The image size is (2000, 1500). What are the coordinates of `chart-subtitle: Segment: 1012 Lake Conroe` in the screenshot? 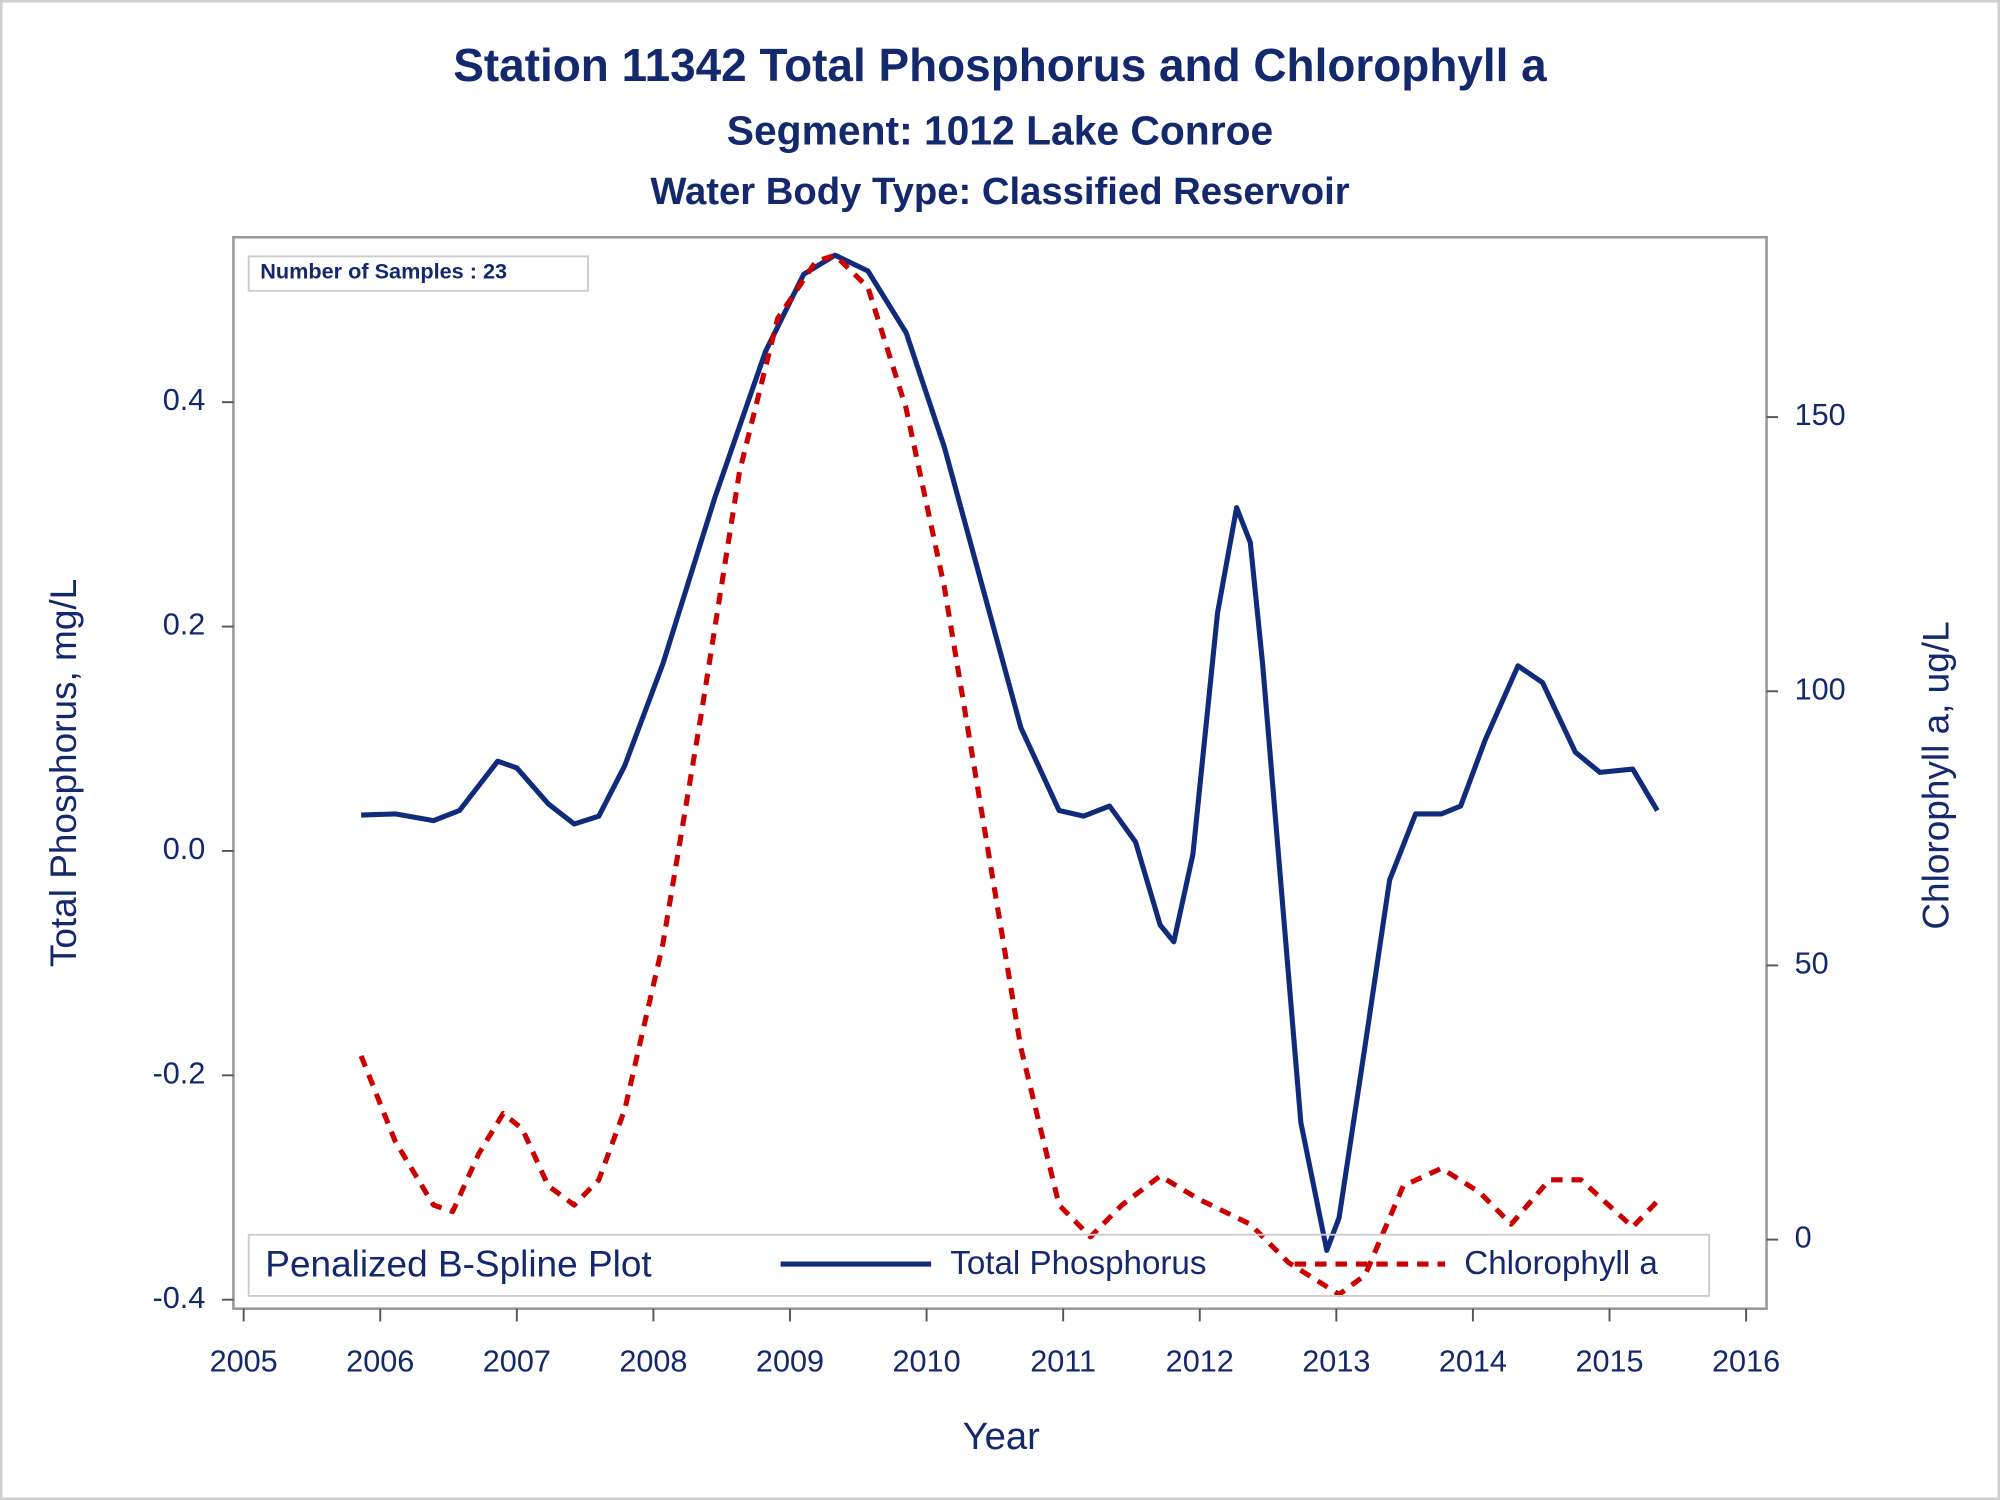 It's located at (1000, 131).